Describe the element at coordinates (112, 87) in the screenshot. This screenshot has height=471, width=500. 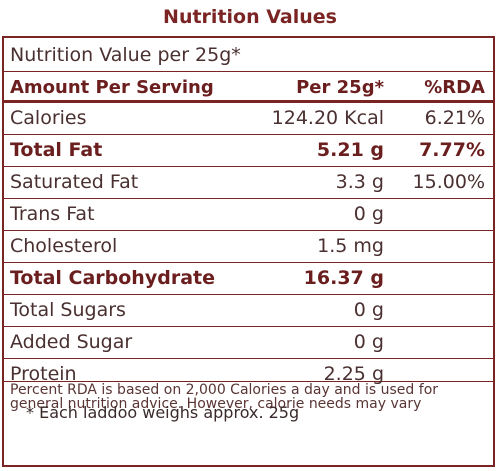
I see `header-amount: Amount Per Serving` at that location.